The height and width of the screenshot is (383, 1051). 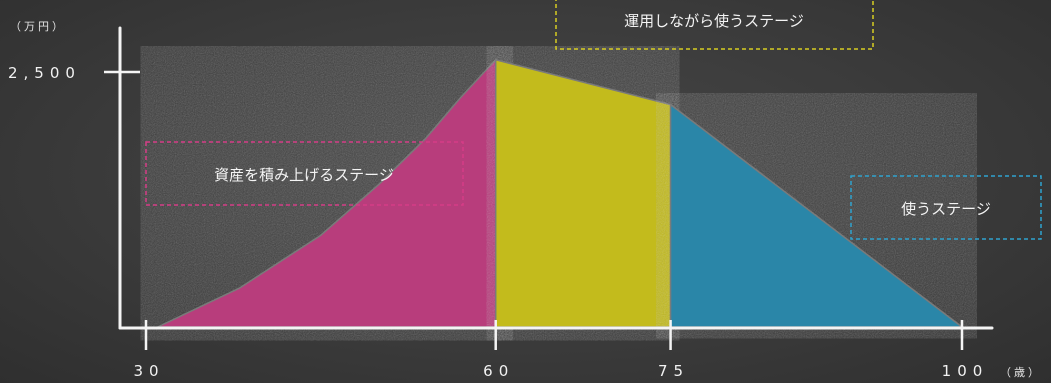 What do you see at coordinates (498, 371) in the screenshot?
I see `x-tick-label: 60` at bounding box center [498, 371].